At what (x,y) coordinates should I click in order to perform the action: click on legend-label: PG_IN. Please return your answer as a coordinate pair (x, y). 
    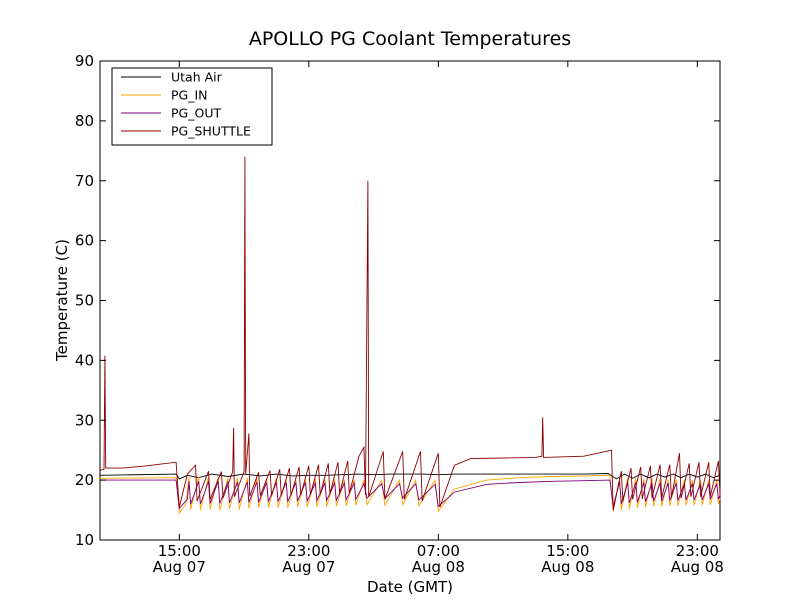
    Looking at the image, I should click on (189, 95).